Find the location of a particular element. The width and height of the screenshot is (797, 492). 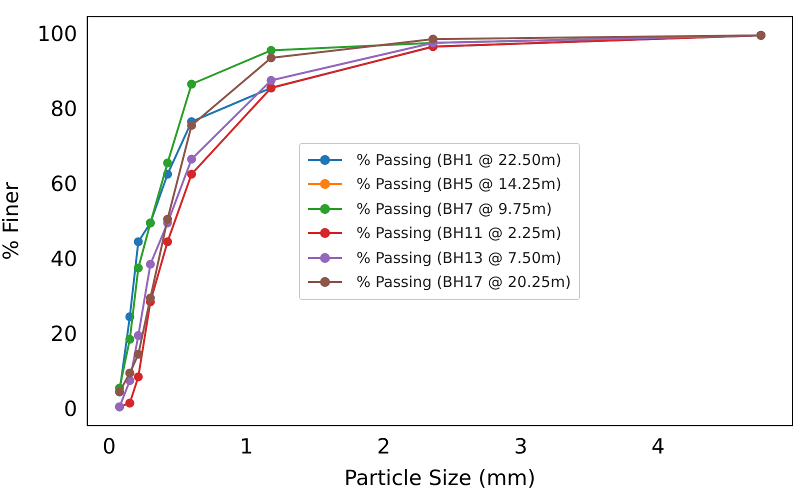

y-tick-label: 40 is located at coordinates (64, 258).